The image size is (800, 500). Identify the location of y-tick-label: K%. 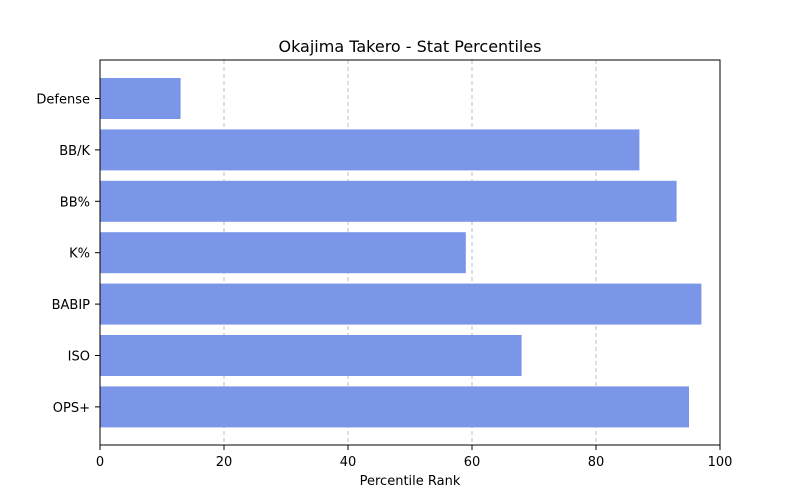
(79, 254).